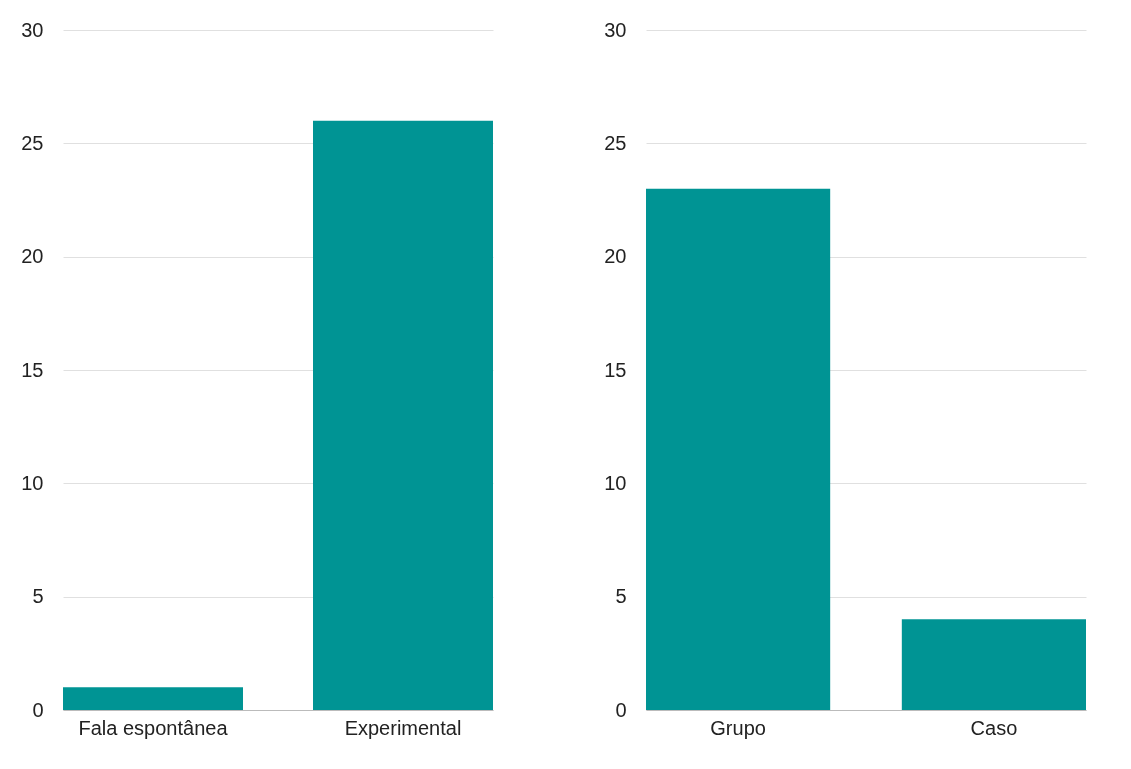 This screenshot has width=1131, height=769. I want to click on x-tick-label: Grupo, so click(738, 727).